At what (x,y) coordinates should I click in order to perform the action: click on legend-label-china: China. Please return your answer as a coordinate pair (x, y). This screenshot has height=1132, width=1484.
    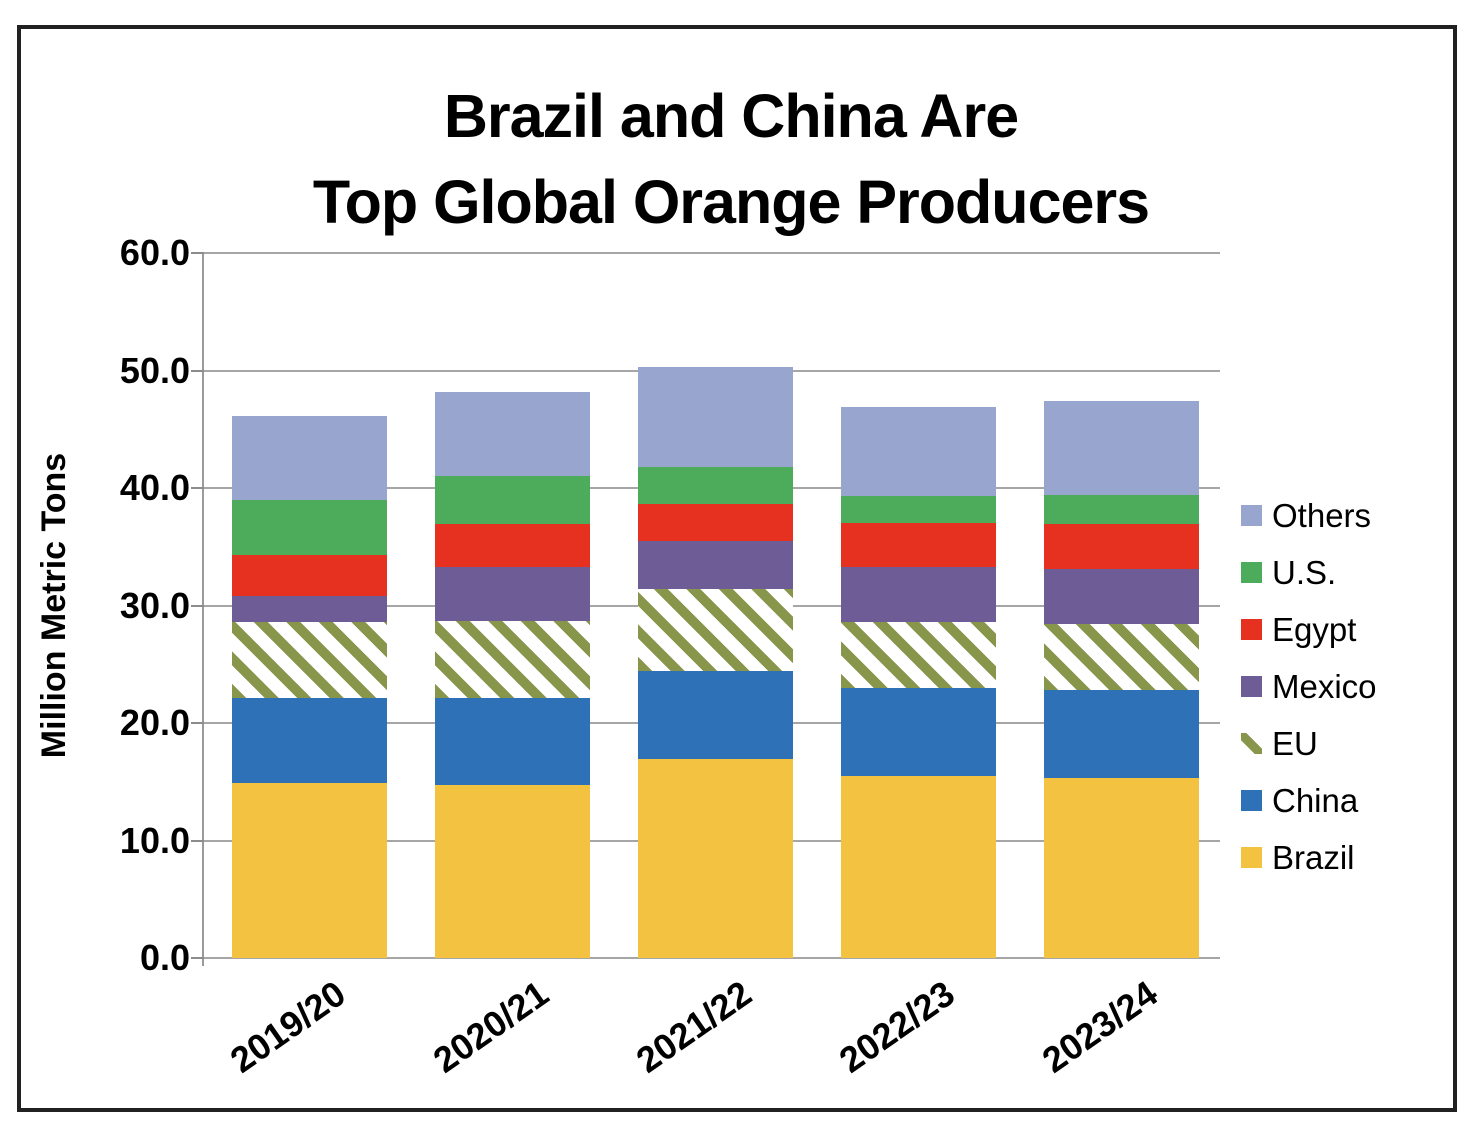
    Looking at the image, I should click on (1315, 800).